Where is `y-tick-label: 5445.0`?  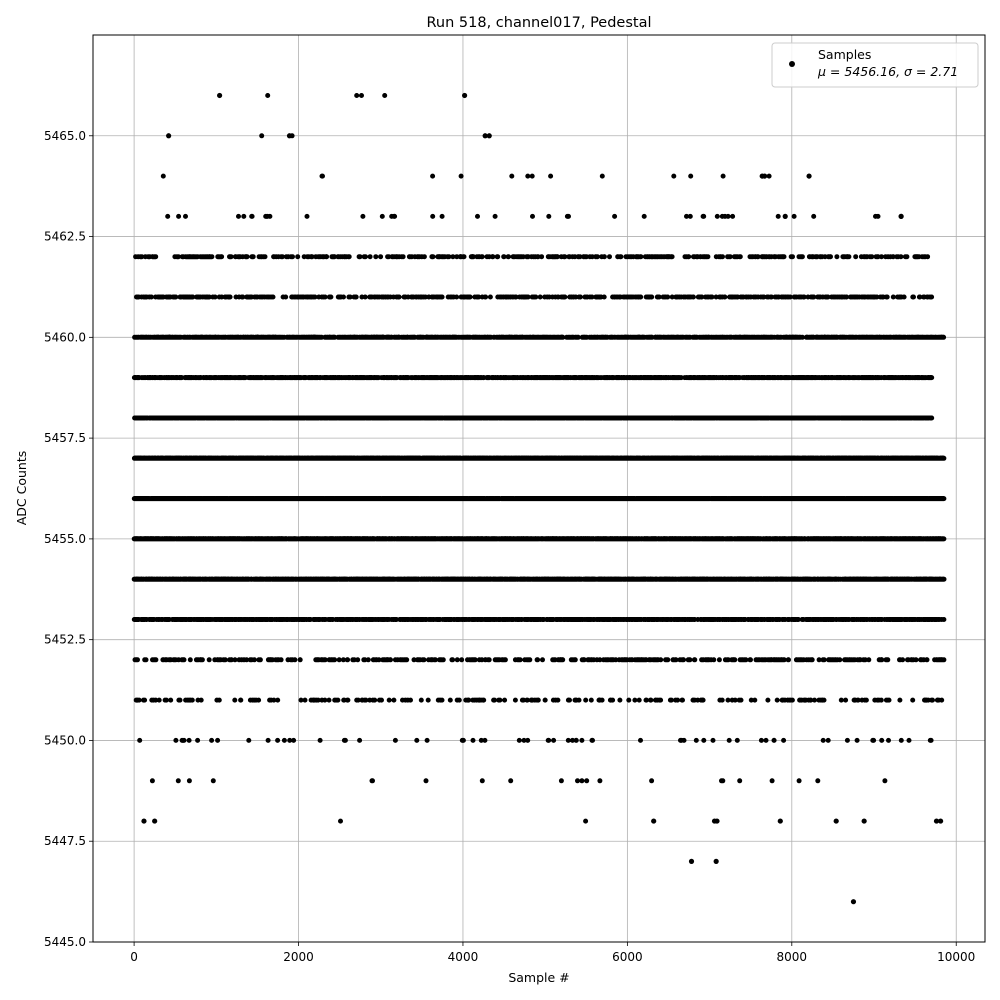 y-tick-label: 5445.0 is located at coordinates (65, 942).